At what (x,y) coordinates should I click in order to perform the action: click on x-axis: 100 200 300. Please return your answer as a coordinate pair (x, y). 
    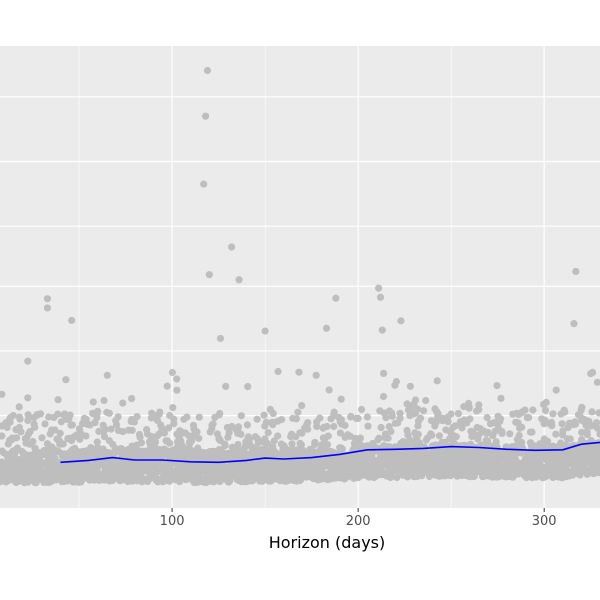
    Looking at the image, I should click on (358, 518).